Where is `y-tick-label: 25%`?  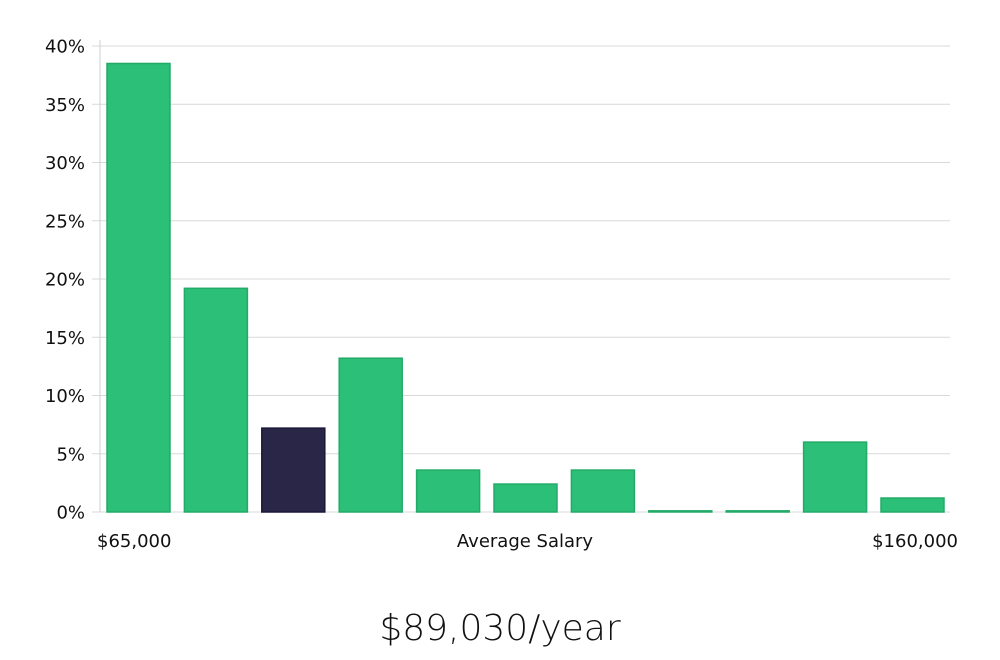 y-tick-label: 25% is located at coordinates (65, 221).